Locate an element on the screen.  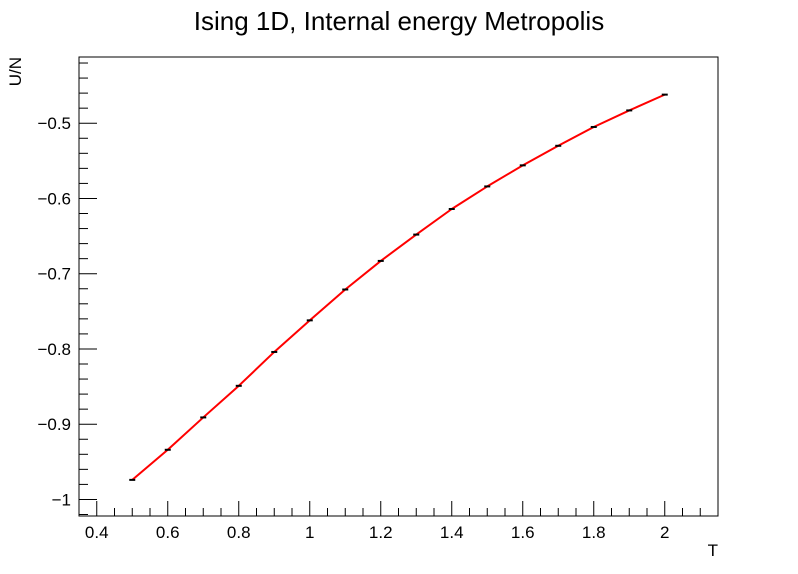
chart-title: Ising 1D, Internal energy Metropolis is located at coordinates (399, 21).